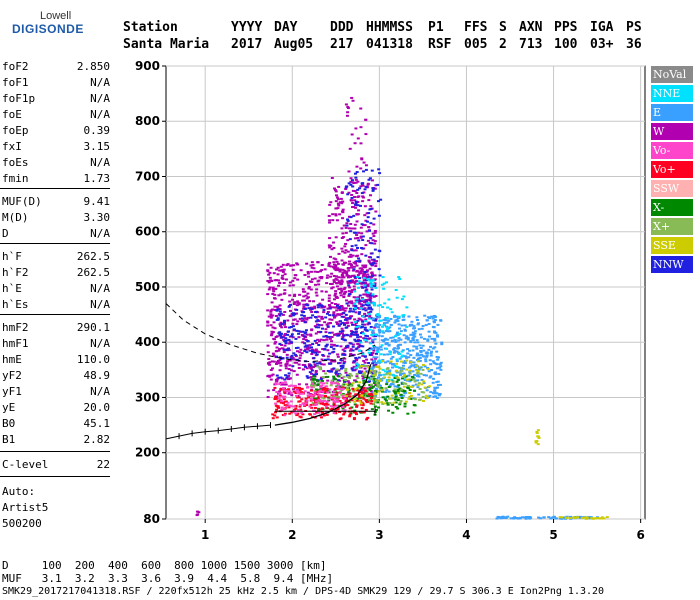  Describe the element at coordinates (100, 288) in the screenshot. I see `param-value: N/A` at that location.